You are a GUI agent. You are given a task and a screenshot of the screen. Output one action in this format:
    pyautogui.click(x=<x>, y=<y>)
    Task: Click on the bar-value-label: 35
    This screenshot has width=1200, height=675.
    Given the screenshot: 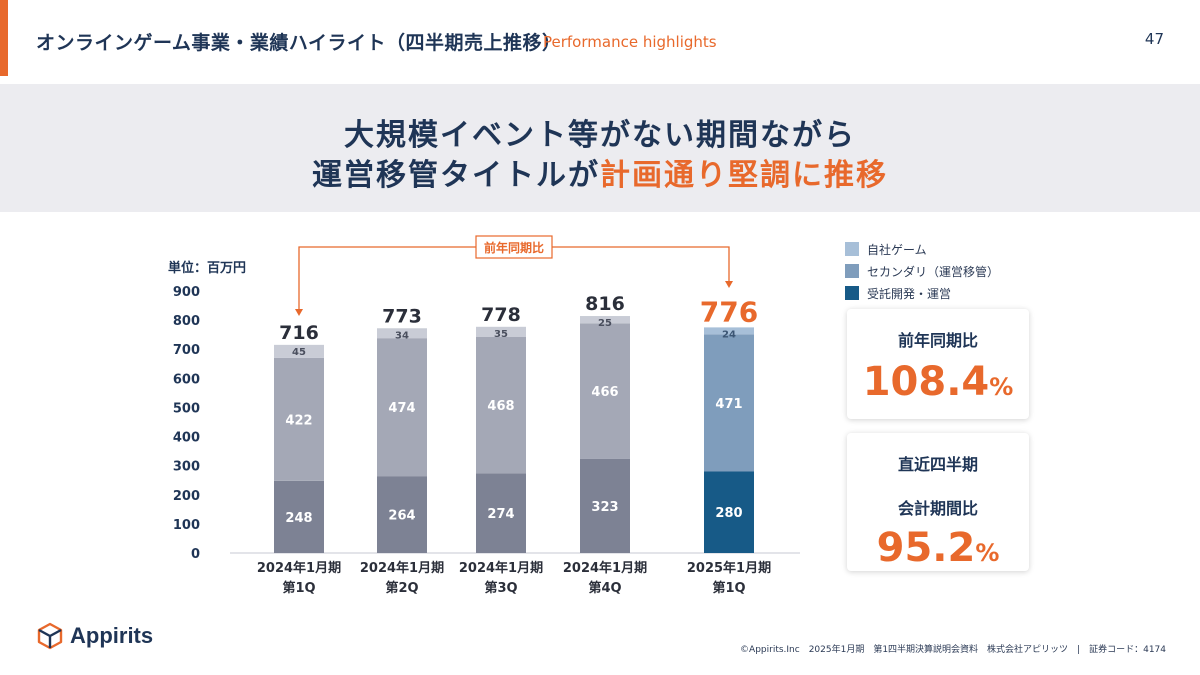 What is the action you would take?
    pyautogui.click(x=501, y=334)
    